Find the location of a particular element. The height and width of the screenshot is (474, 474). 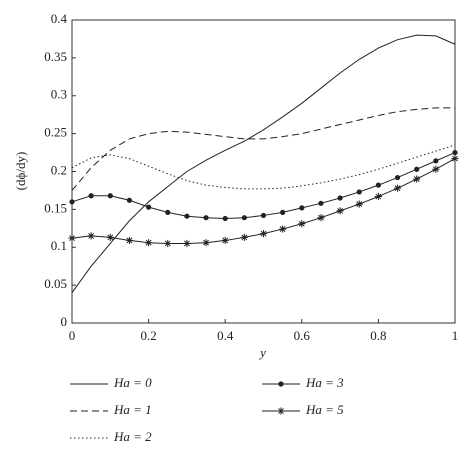

y-tick-label: 0.15 is located at coordinates (55, 207).